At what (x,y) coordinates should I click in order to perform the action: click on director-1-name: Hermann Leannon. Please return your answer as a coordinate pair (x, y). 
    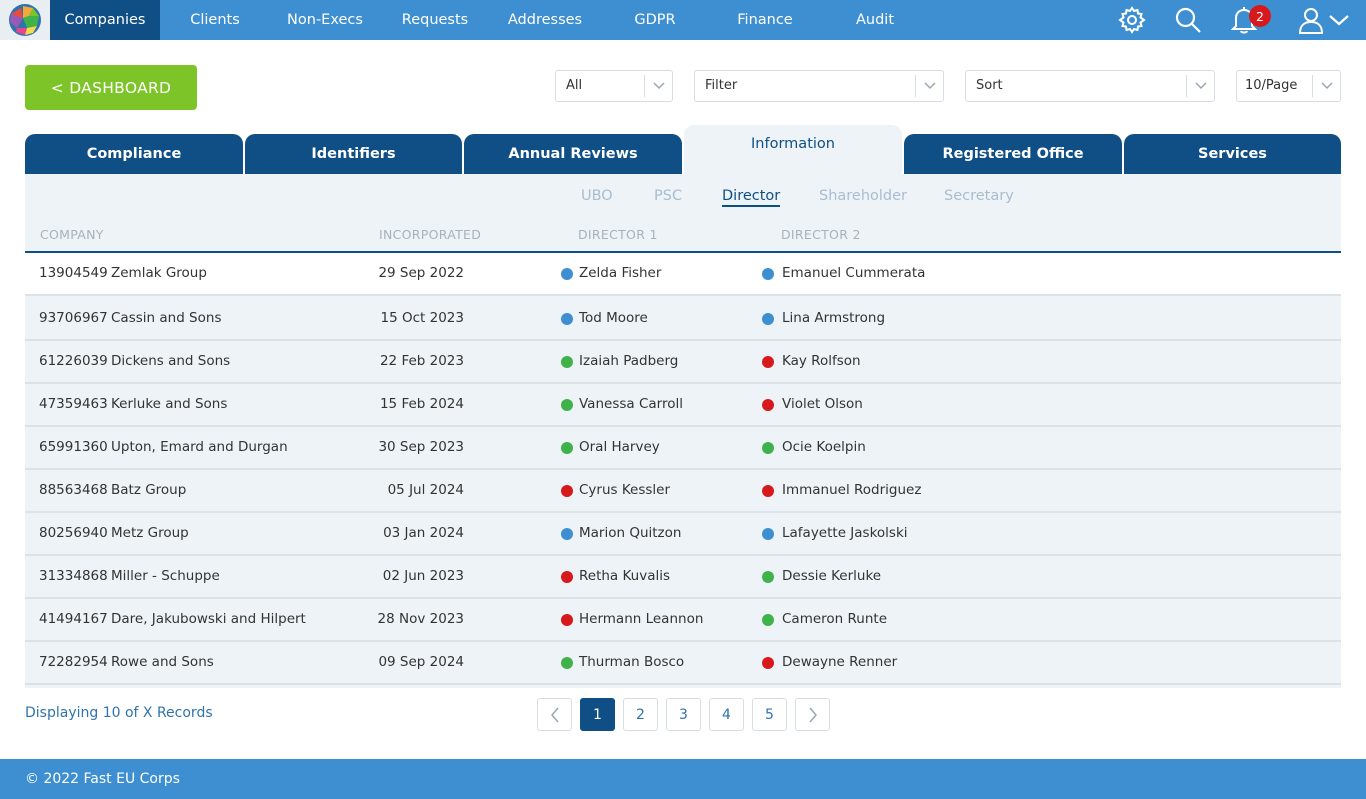
    Looking at the image, I should click on (641, 619).